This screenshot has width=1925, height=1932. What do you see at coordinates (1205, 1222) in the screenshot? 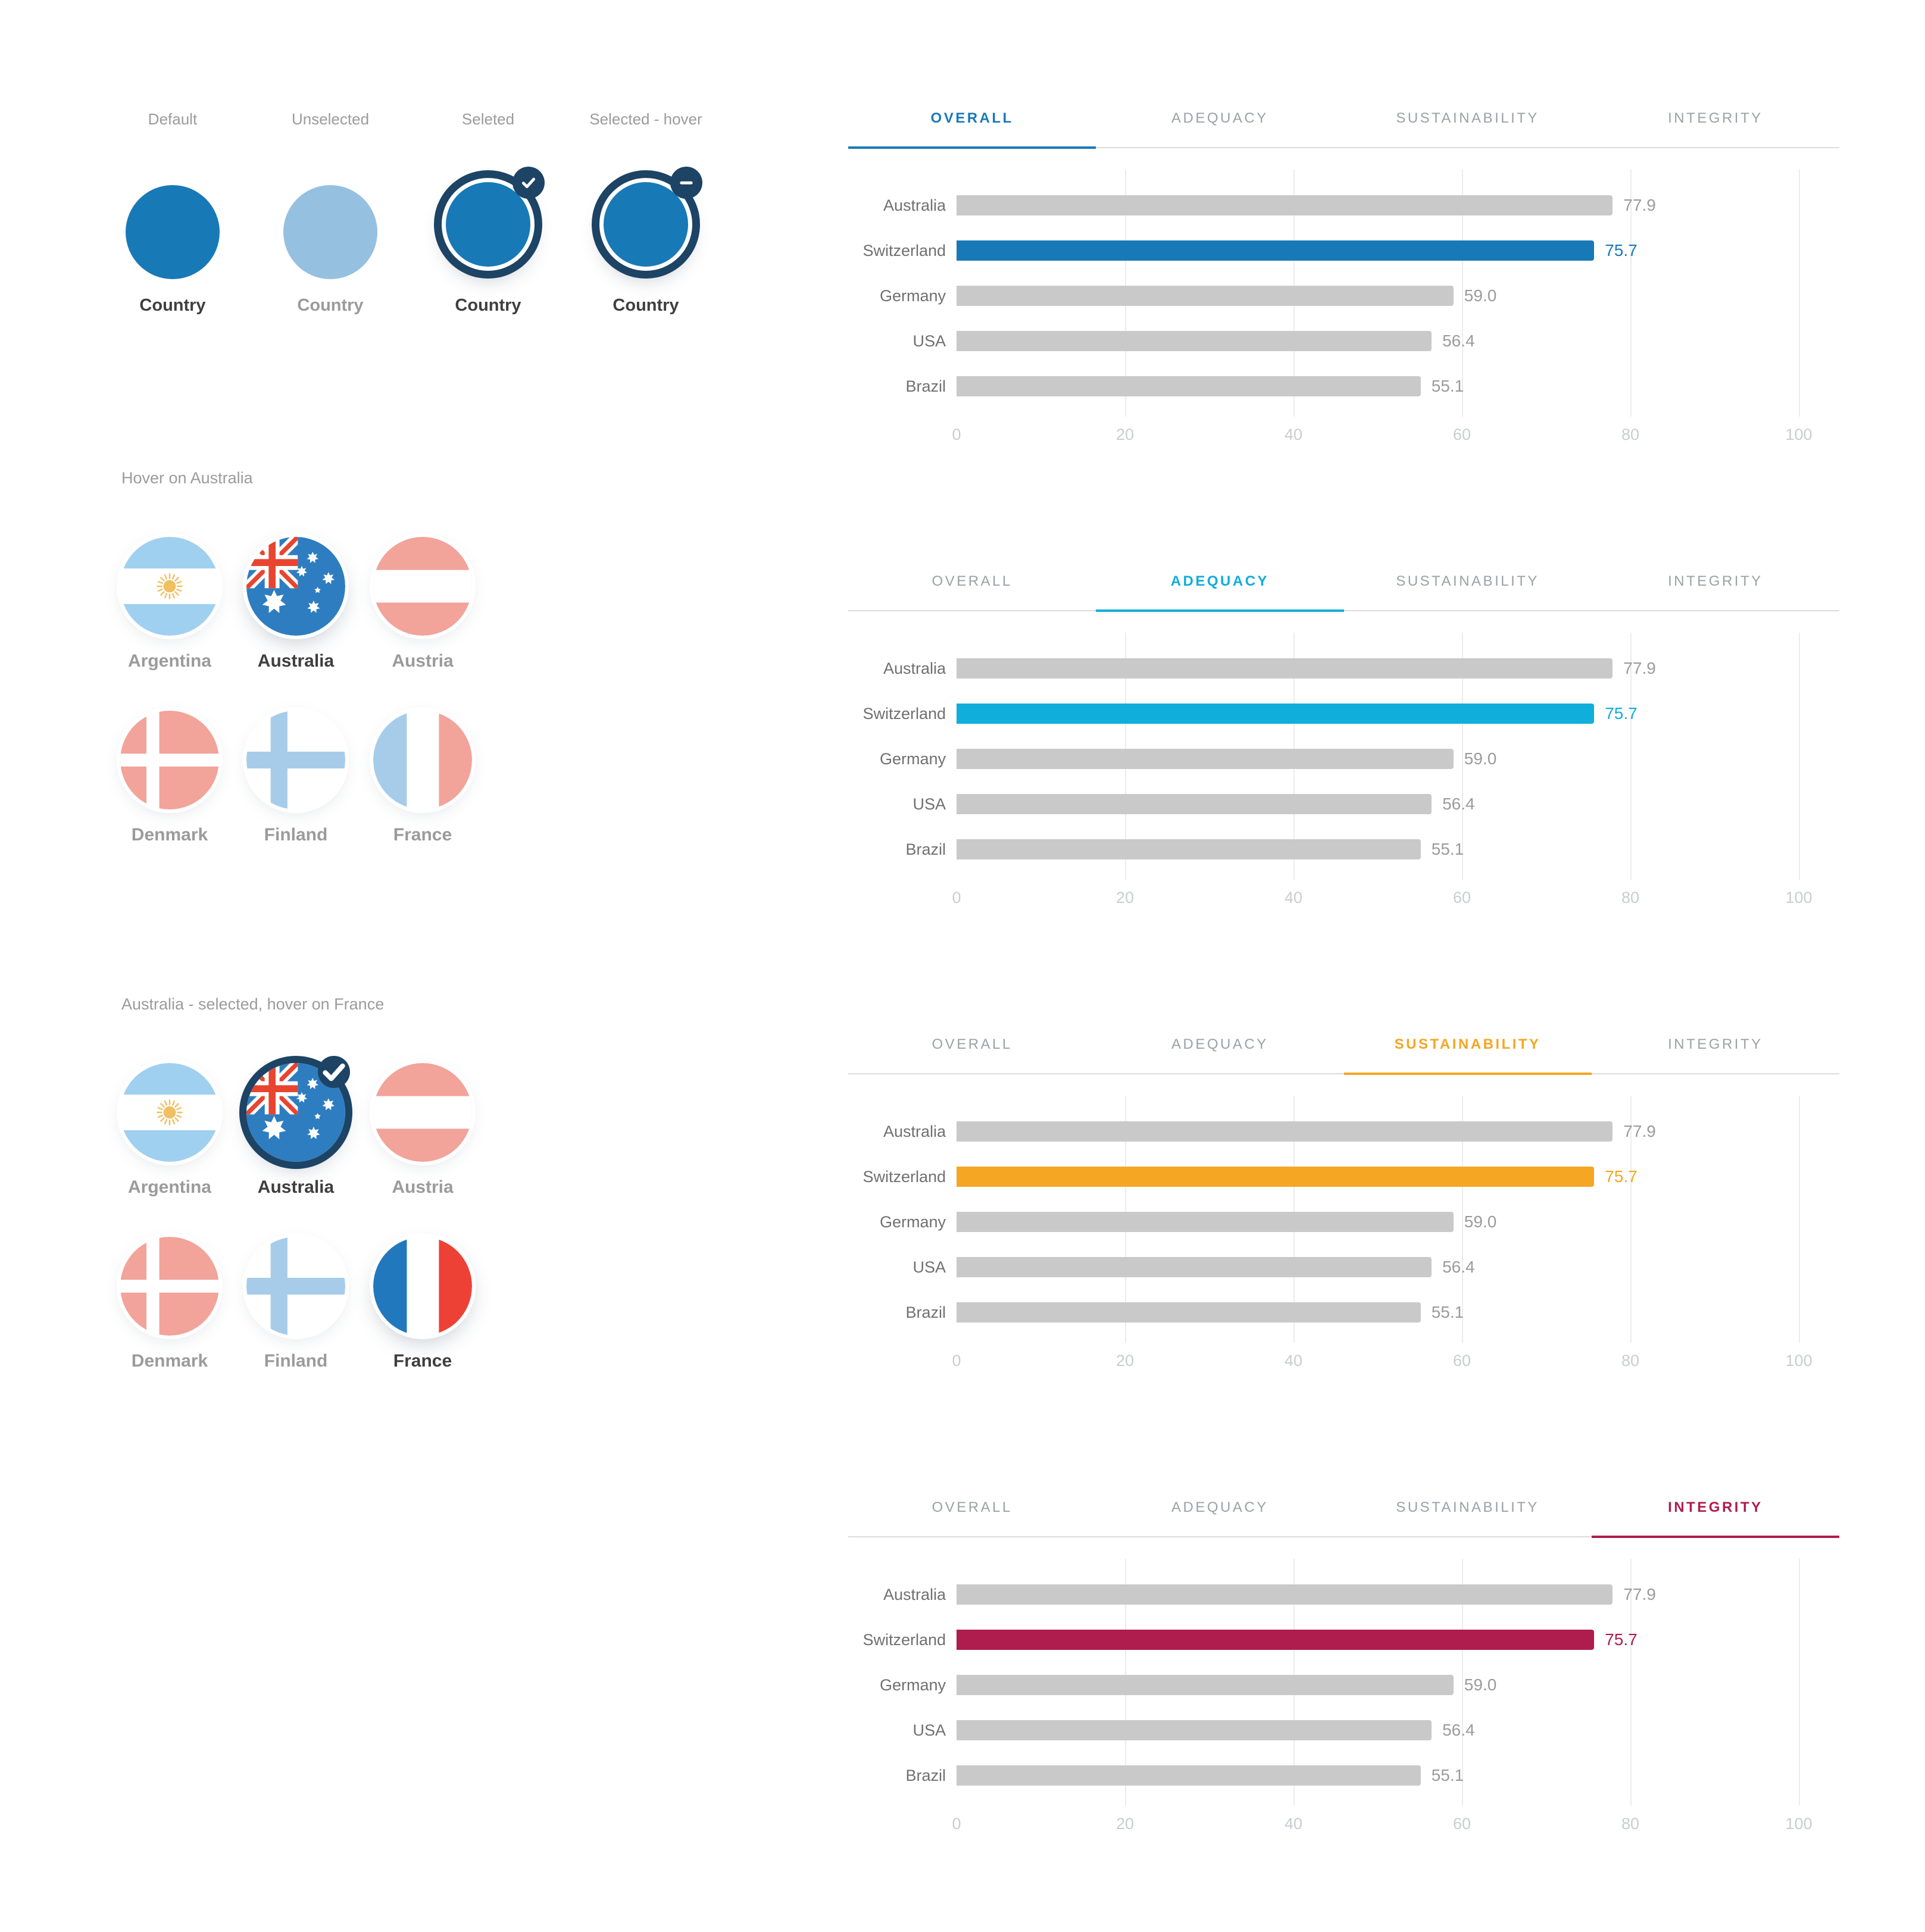
I see `bar-germany` at bounding box center [1205, 1222].